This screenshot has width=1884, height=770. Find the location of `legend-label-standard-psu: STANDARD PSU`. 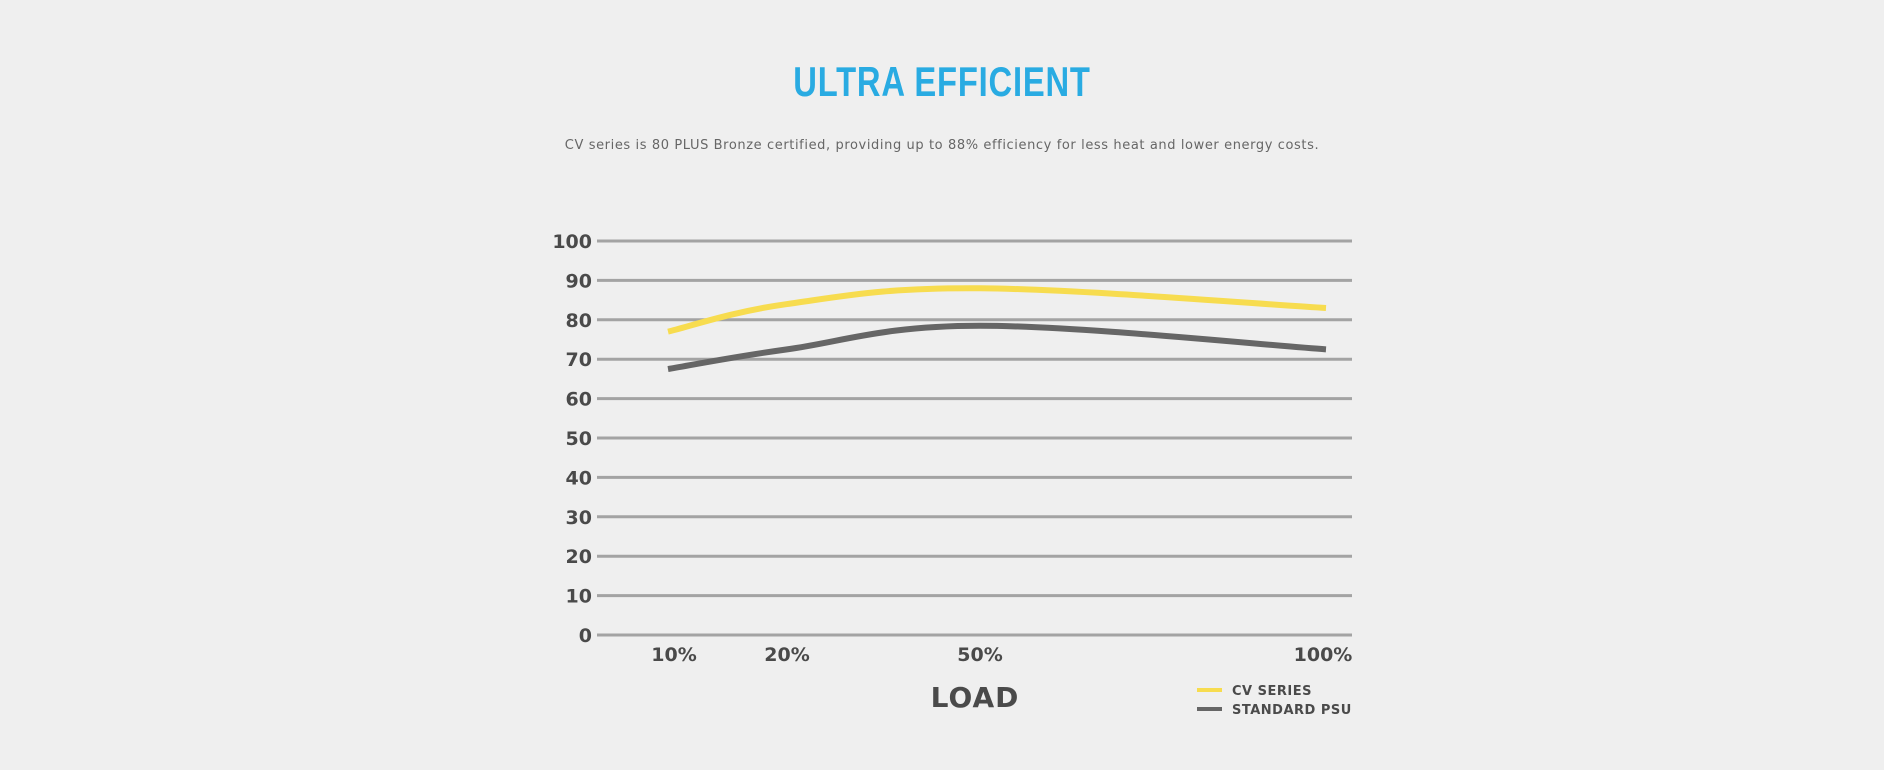

legend-label-standard-psu: STANDARD PSU is located at coordinates (1292, 710).